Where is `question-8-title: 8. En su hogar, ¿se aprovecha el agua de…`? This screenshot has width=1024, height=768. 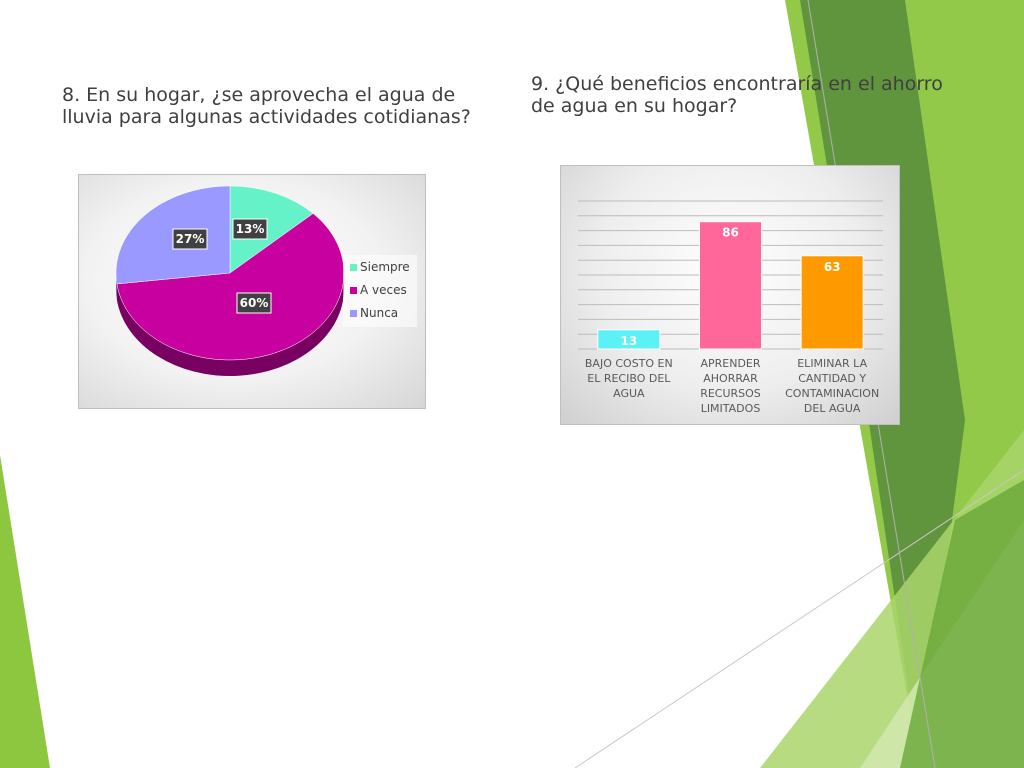
question-8-title: 8. En su hogar, ¿se aprovecha el agua de… is located at coordinates (266, 106).